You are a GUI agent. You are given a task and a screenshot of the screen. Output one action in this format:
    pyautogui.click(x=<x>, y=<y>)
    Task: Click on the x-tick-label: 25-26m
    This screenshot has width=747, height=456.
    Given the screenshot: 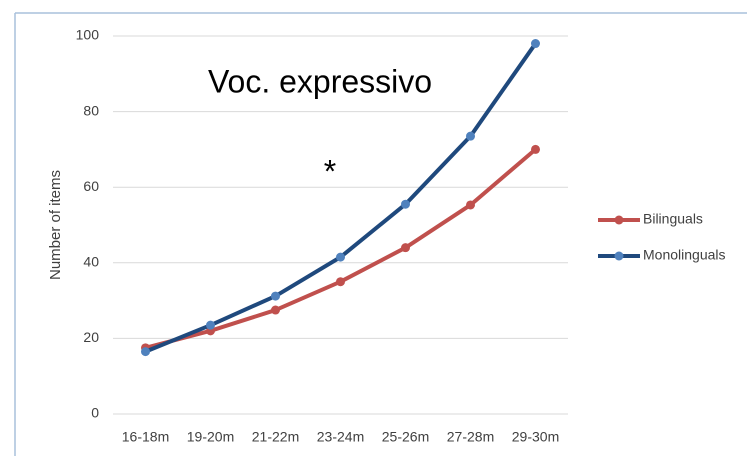 What is the action you would take?
    pyautogui.click(x=405, y=437)
    